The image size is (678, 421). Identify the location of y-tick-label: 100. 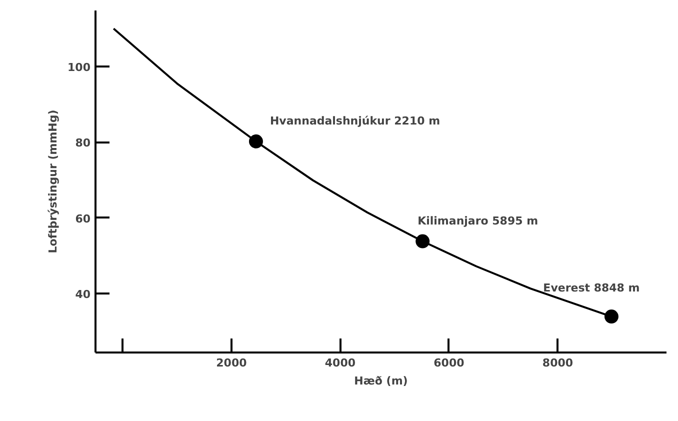
(79, 67).